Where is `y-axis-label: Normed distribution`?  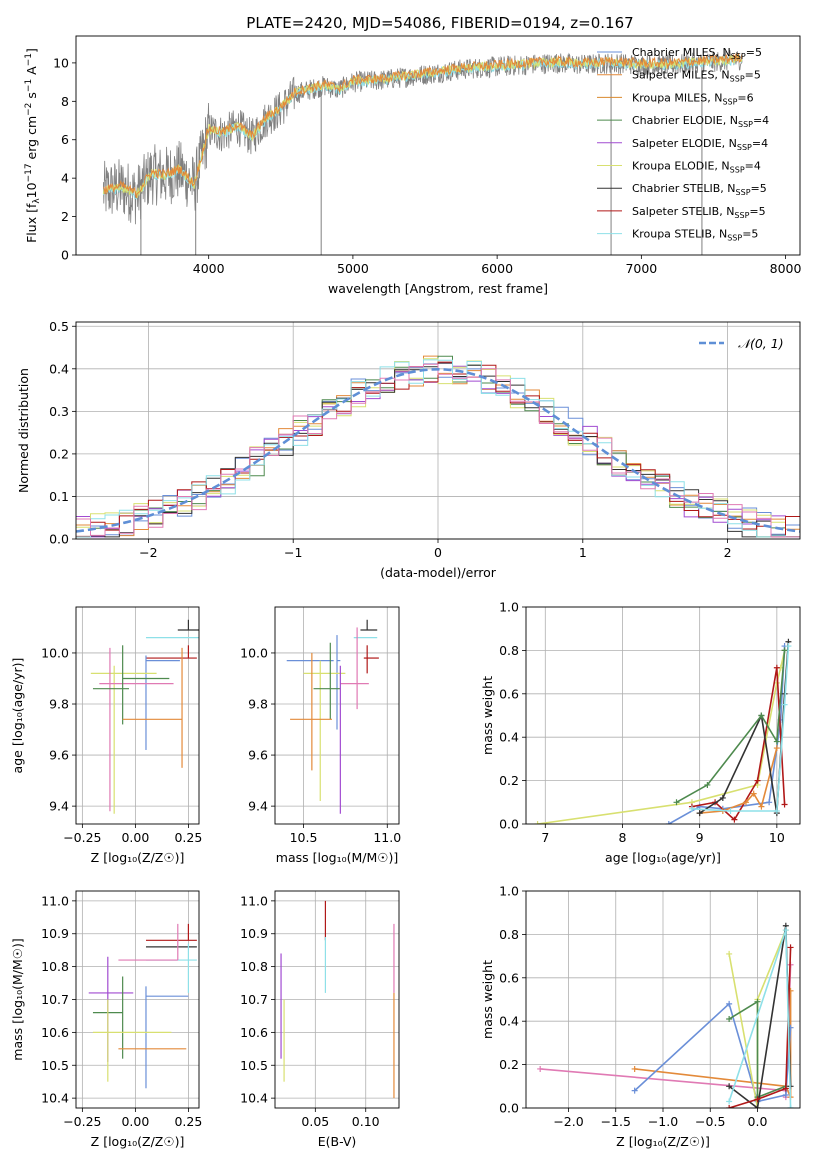
y-axis-label: Normed distribution is located at coordinates (23, 430).